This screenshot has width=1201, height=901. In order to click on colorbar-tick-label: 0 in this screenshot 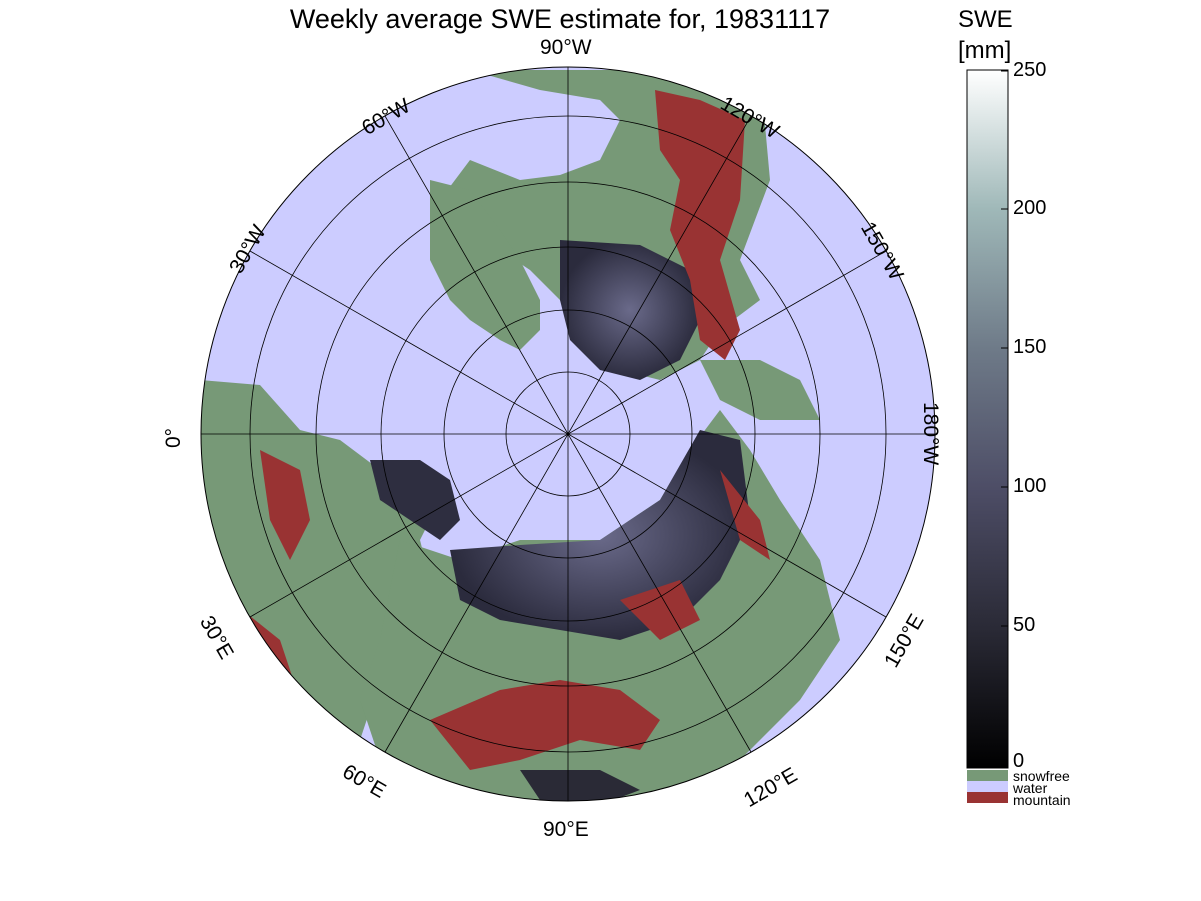, I will do `click(1019, 761)`.